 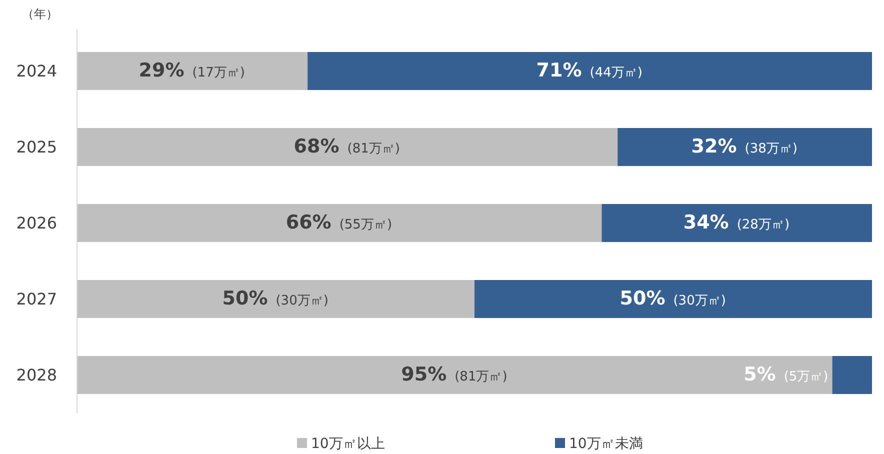 What do you see at coordinates (36, 375) in the screenshot?
I see `y-tick-label: 2028` at bounding box center [36, 375].